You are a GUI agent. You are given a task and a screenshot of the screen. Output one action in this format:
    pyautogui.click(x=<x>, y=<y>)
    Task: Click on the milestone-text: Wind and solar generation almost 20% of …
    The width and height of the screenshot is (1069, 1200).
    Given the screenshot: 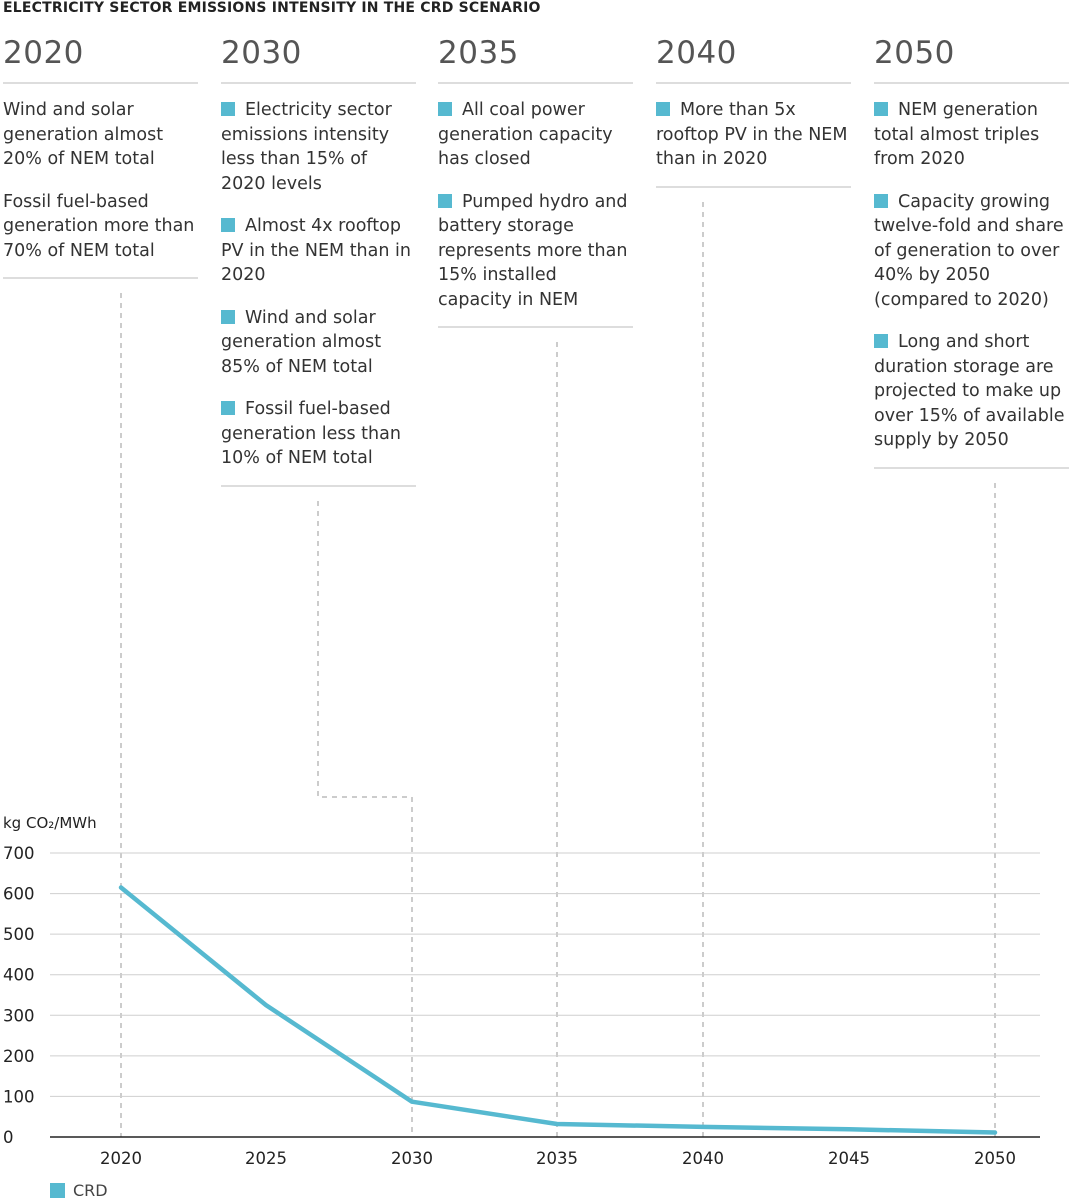 What is the action you would take?
    pyautogui.click(x=83, y=134)
    